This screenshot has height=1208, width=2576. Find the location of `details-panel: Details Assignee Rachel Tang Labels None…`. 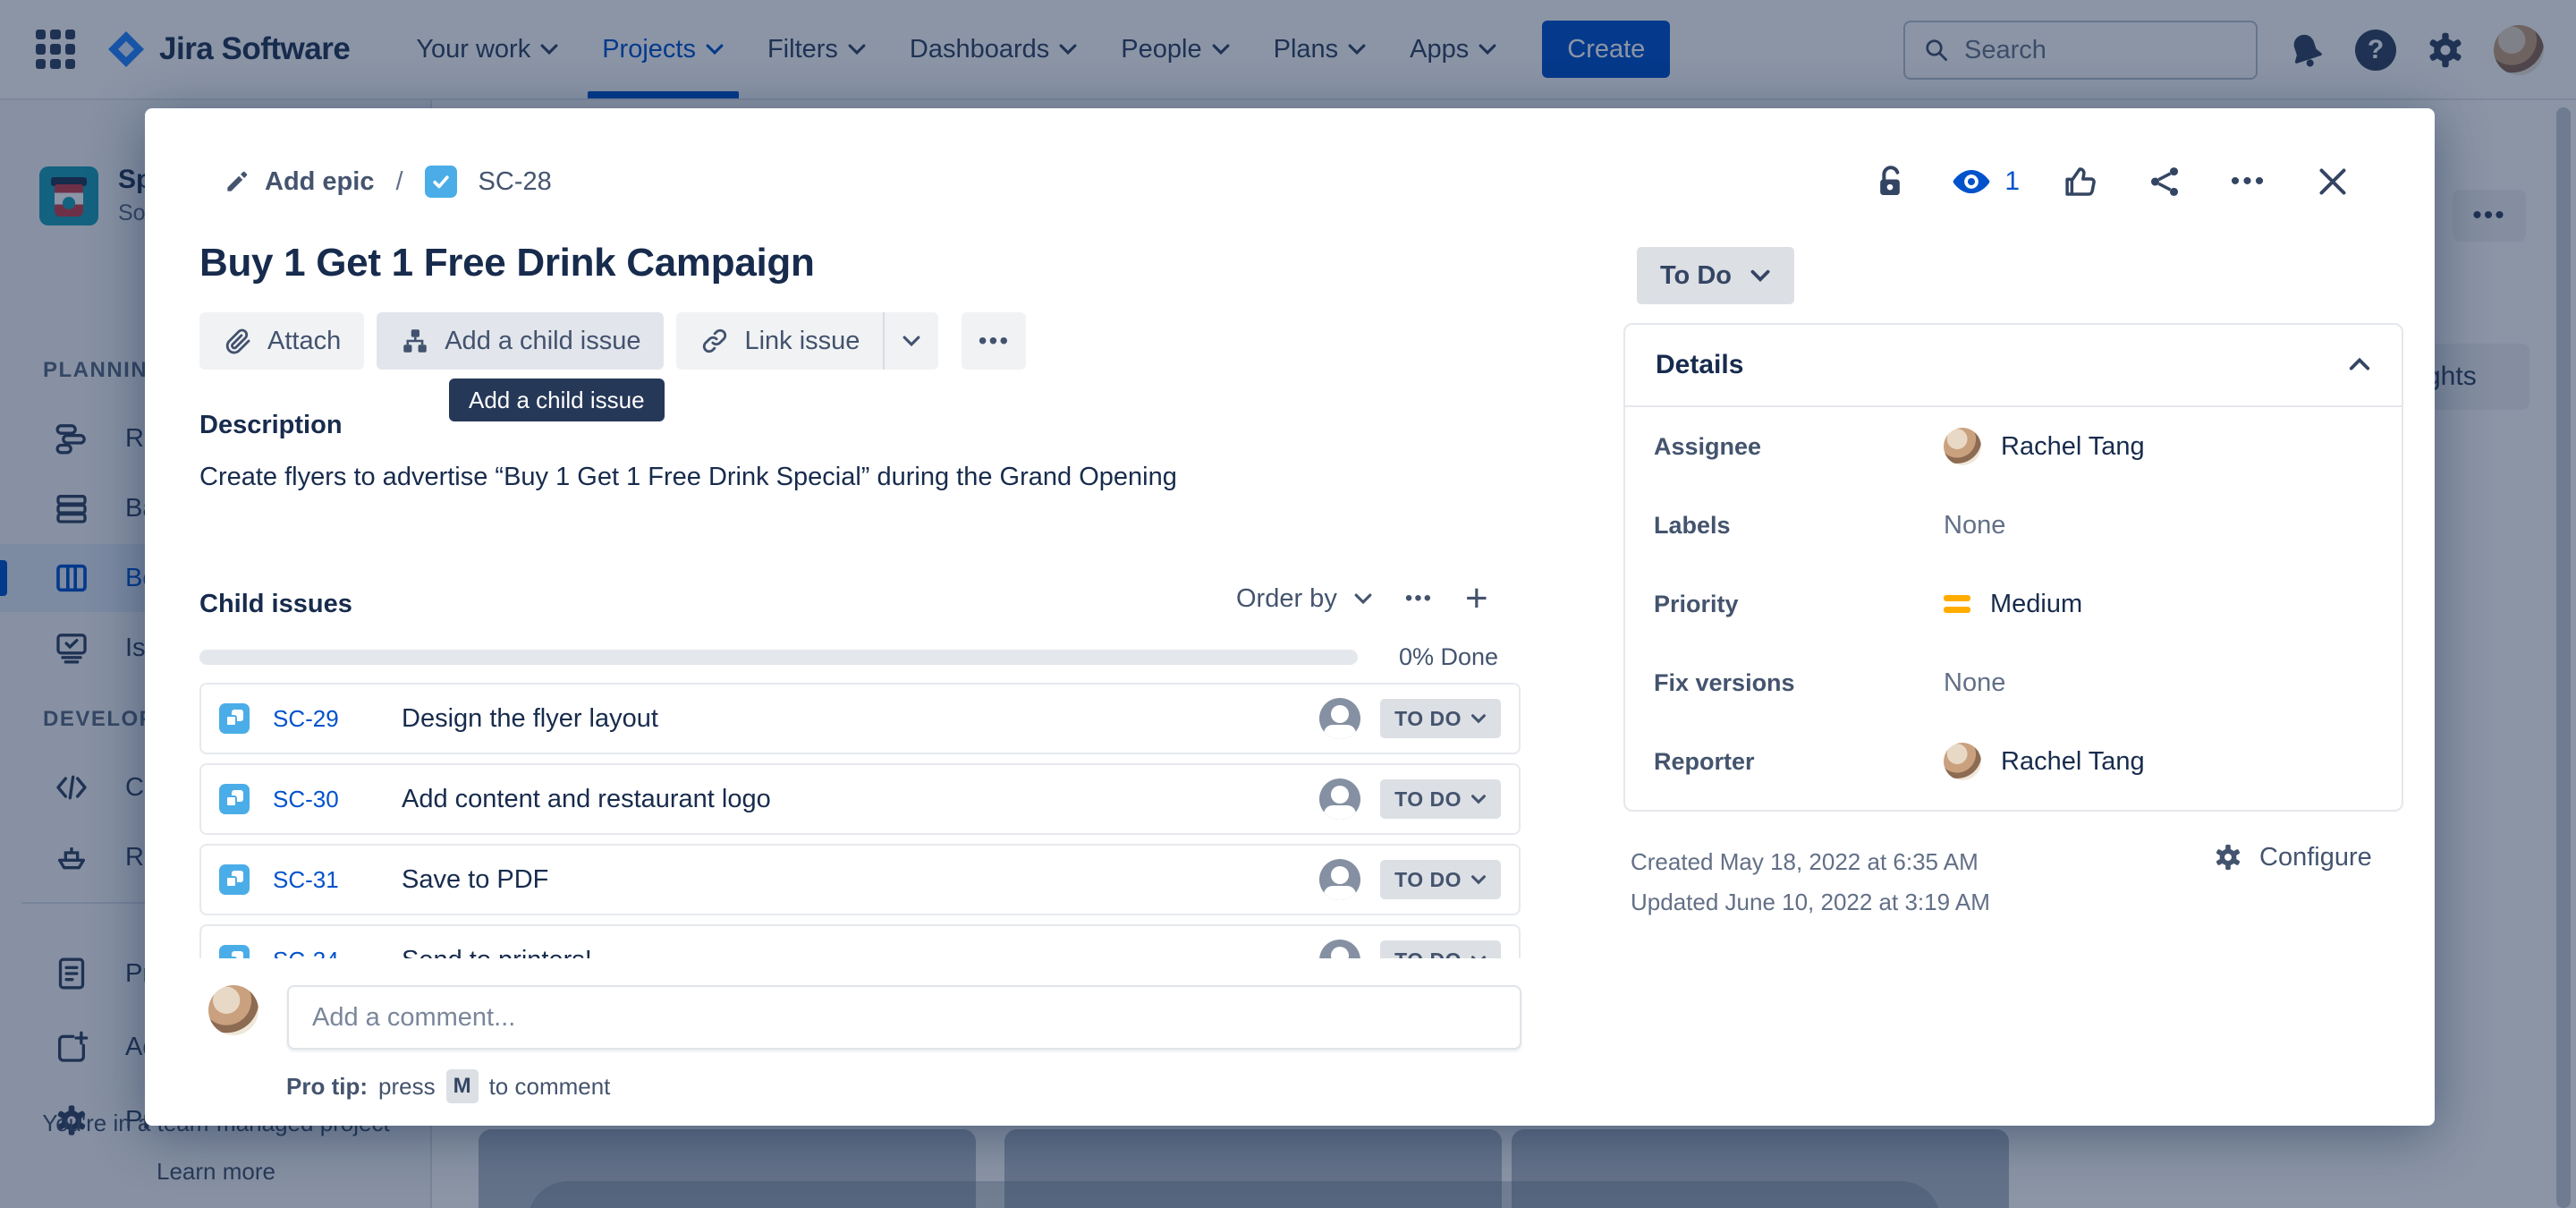

details-panel: Details Assignee Rachel Tang Labels None… is located at coordinates (2013, 567).